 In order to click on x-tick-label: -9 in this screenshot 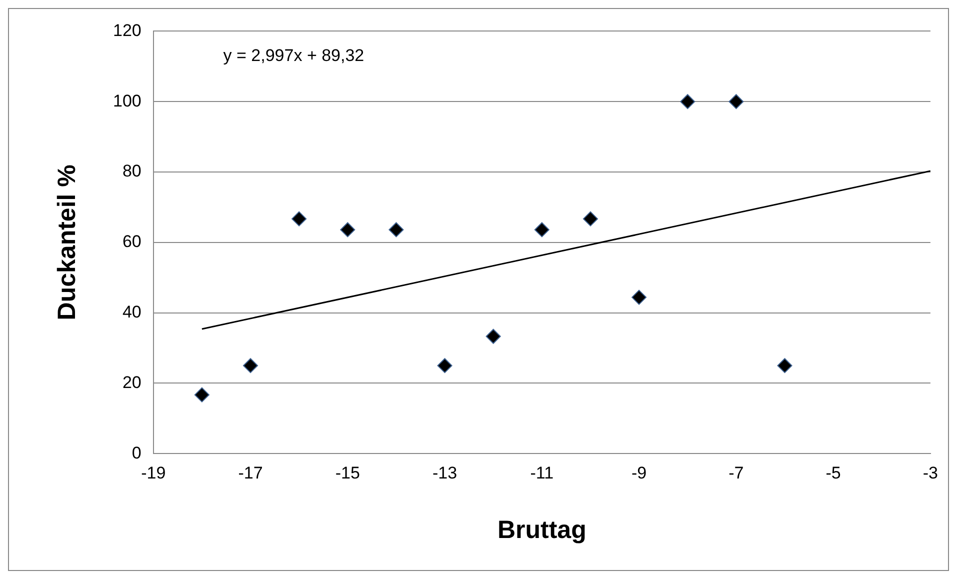, I will do `click(639, 472)`.